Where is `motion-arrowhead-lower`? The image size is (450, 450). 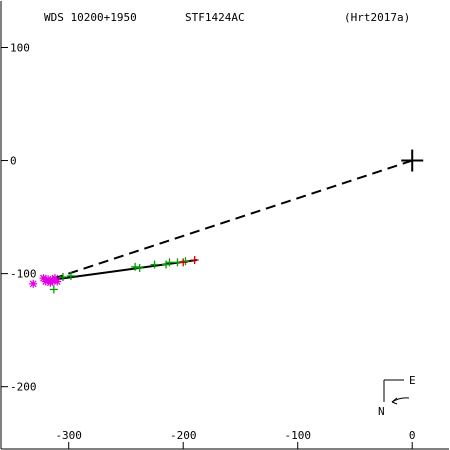 motion-arrowhead-lower is located at coordinates (394, 403).